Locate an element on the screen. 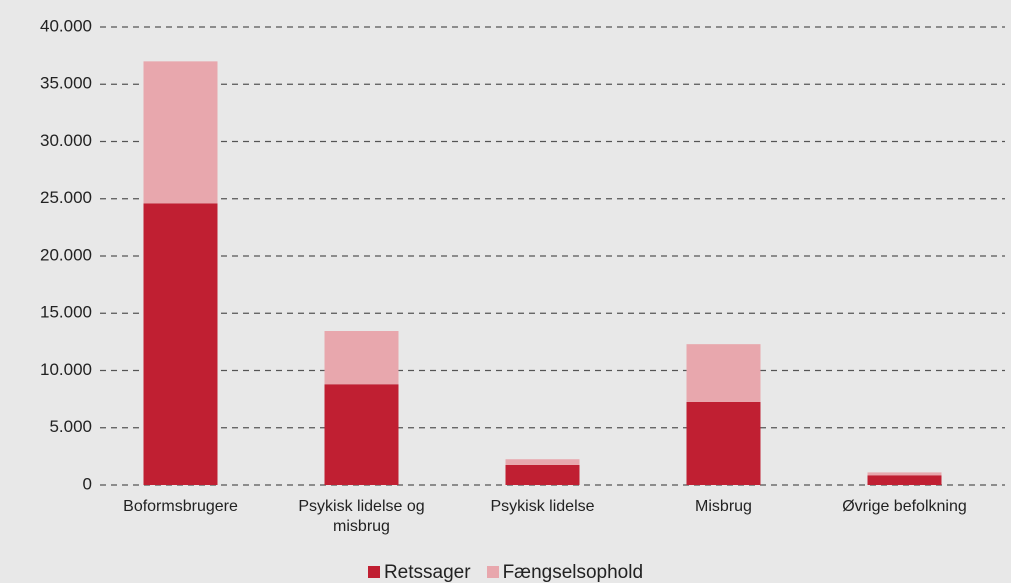  x-tick-label: Psykisk lidelse is located at coordinates (542, 506).